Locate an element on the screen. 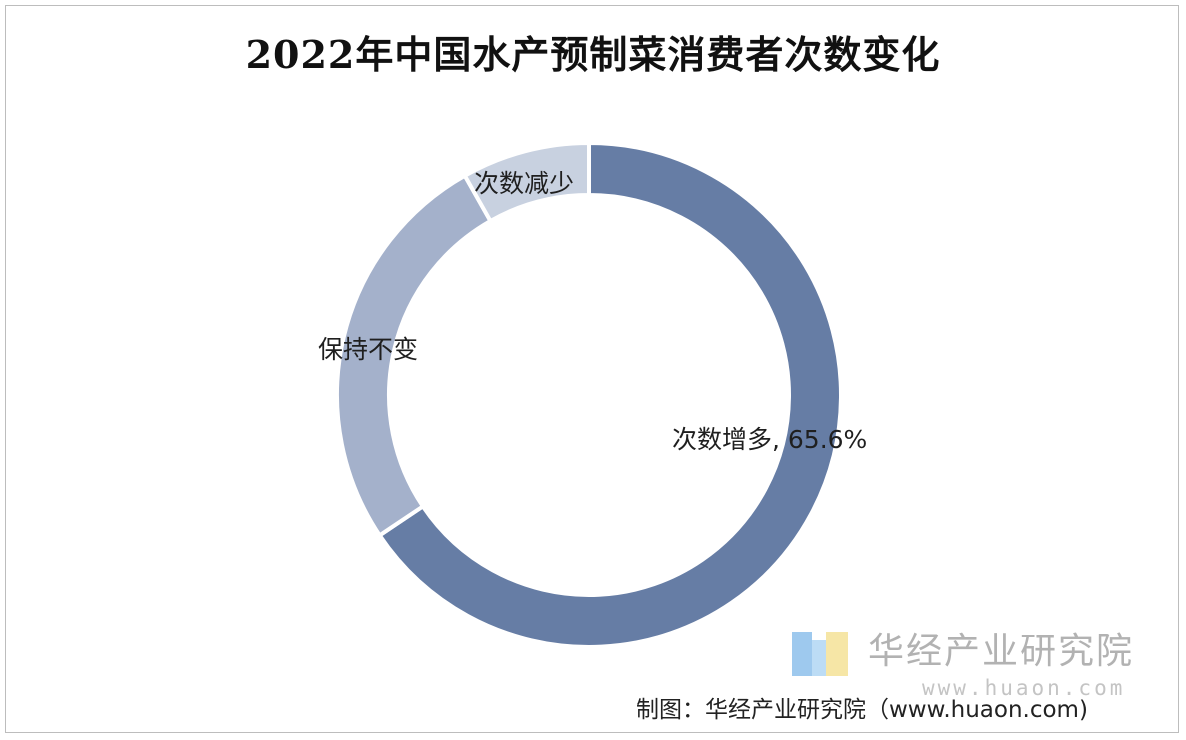  watermark-text: 华经产业研究院 is located at coordinates (1001, 651).